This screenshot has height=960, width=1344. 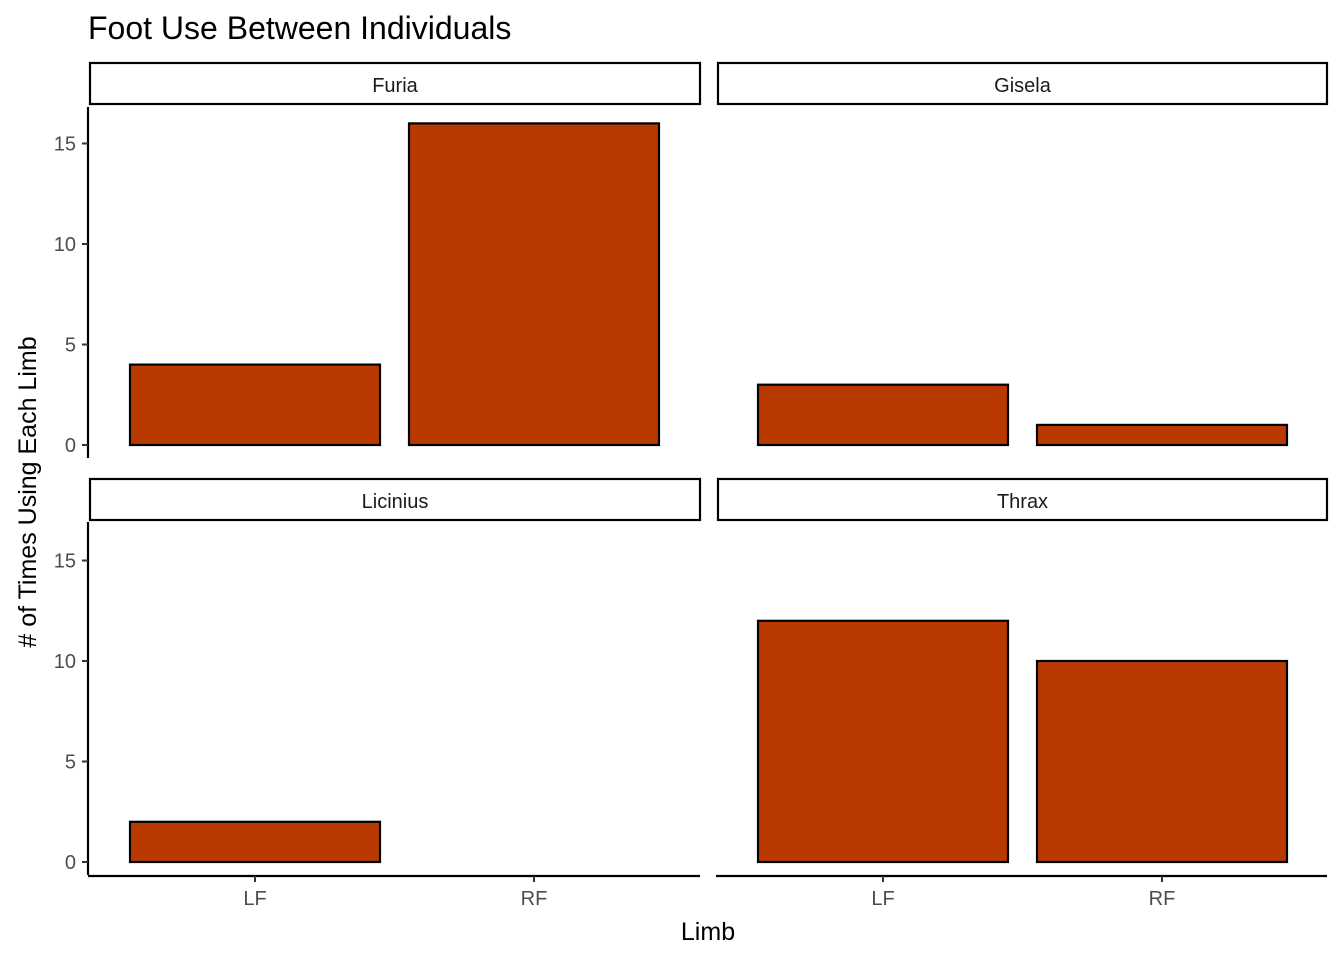 I want to click on facet-strip-label: Licinius, so click(x=395, y=502).